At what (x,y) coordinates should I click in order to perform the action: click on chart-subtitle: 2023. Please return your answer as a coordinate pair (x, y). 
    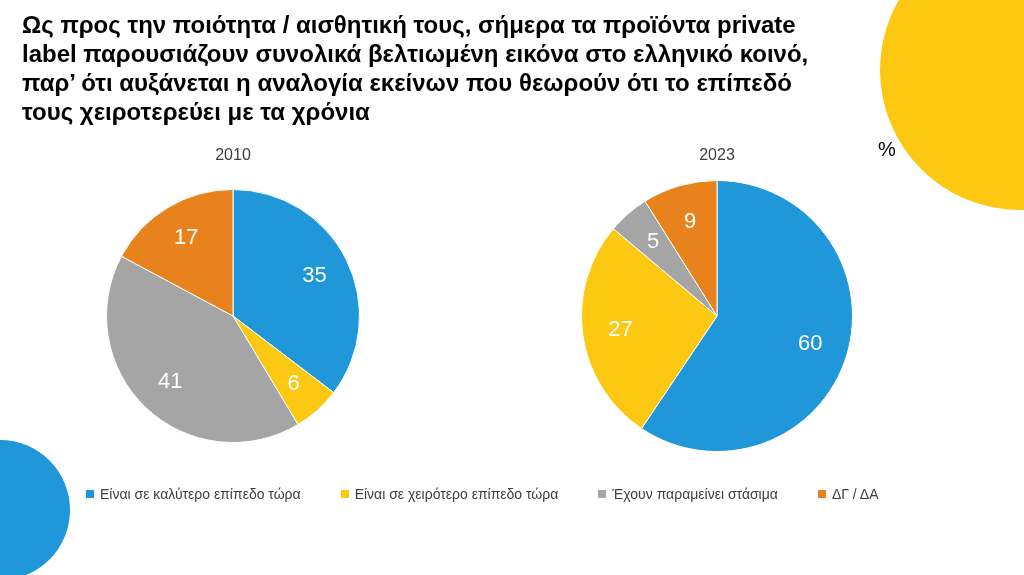
    Looking at the image, I should click on (717, 155).